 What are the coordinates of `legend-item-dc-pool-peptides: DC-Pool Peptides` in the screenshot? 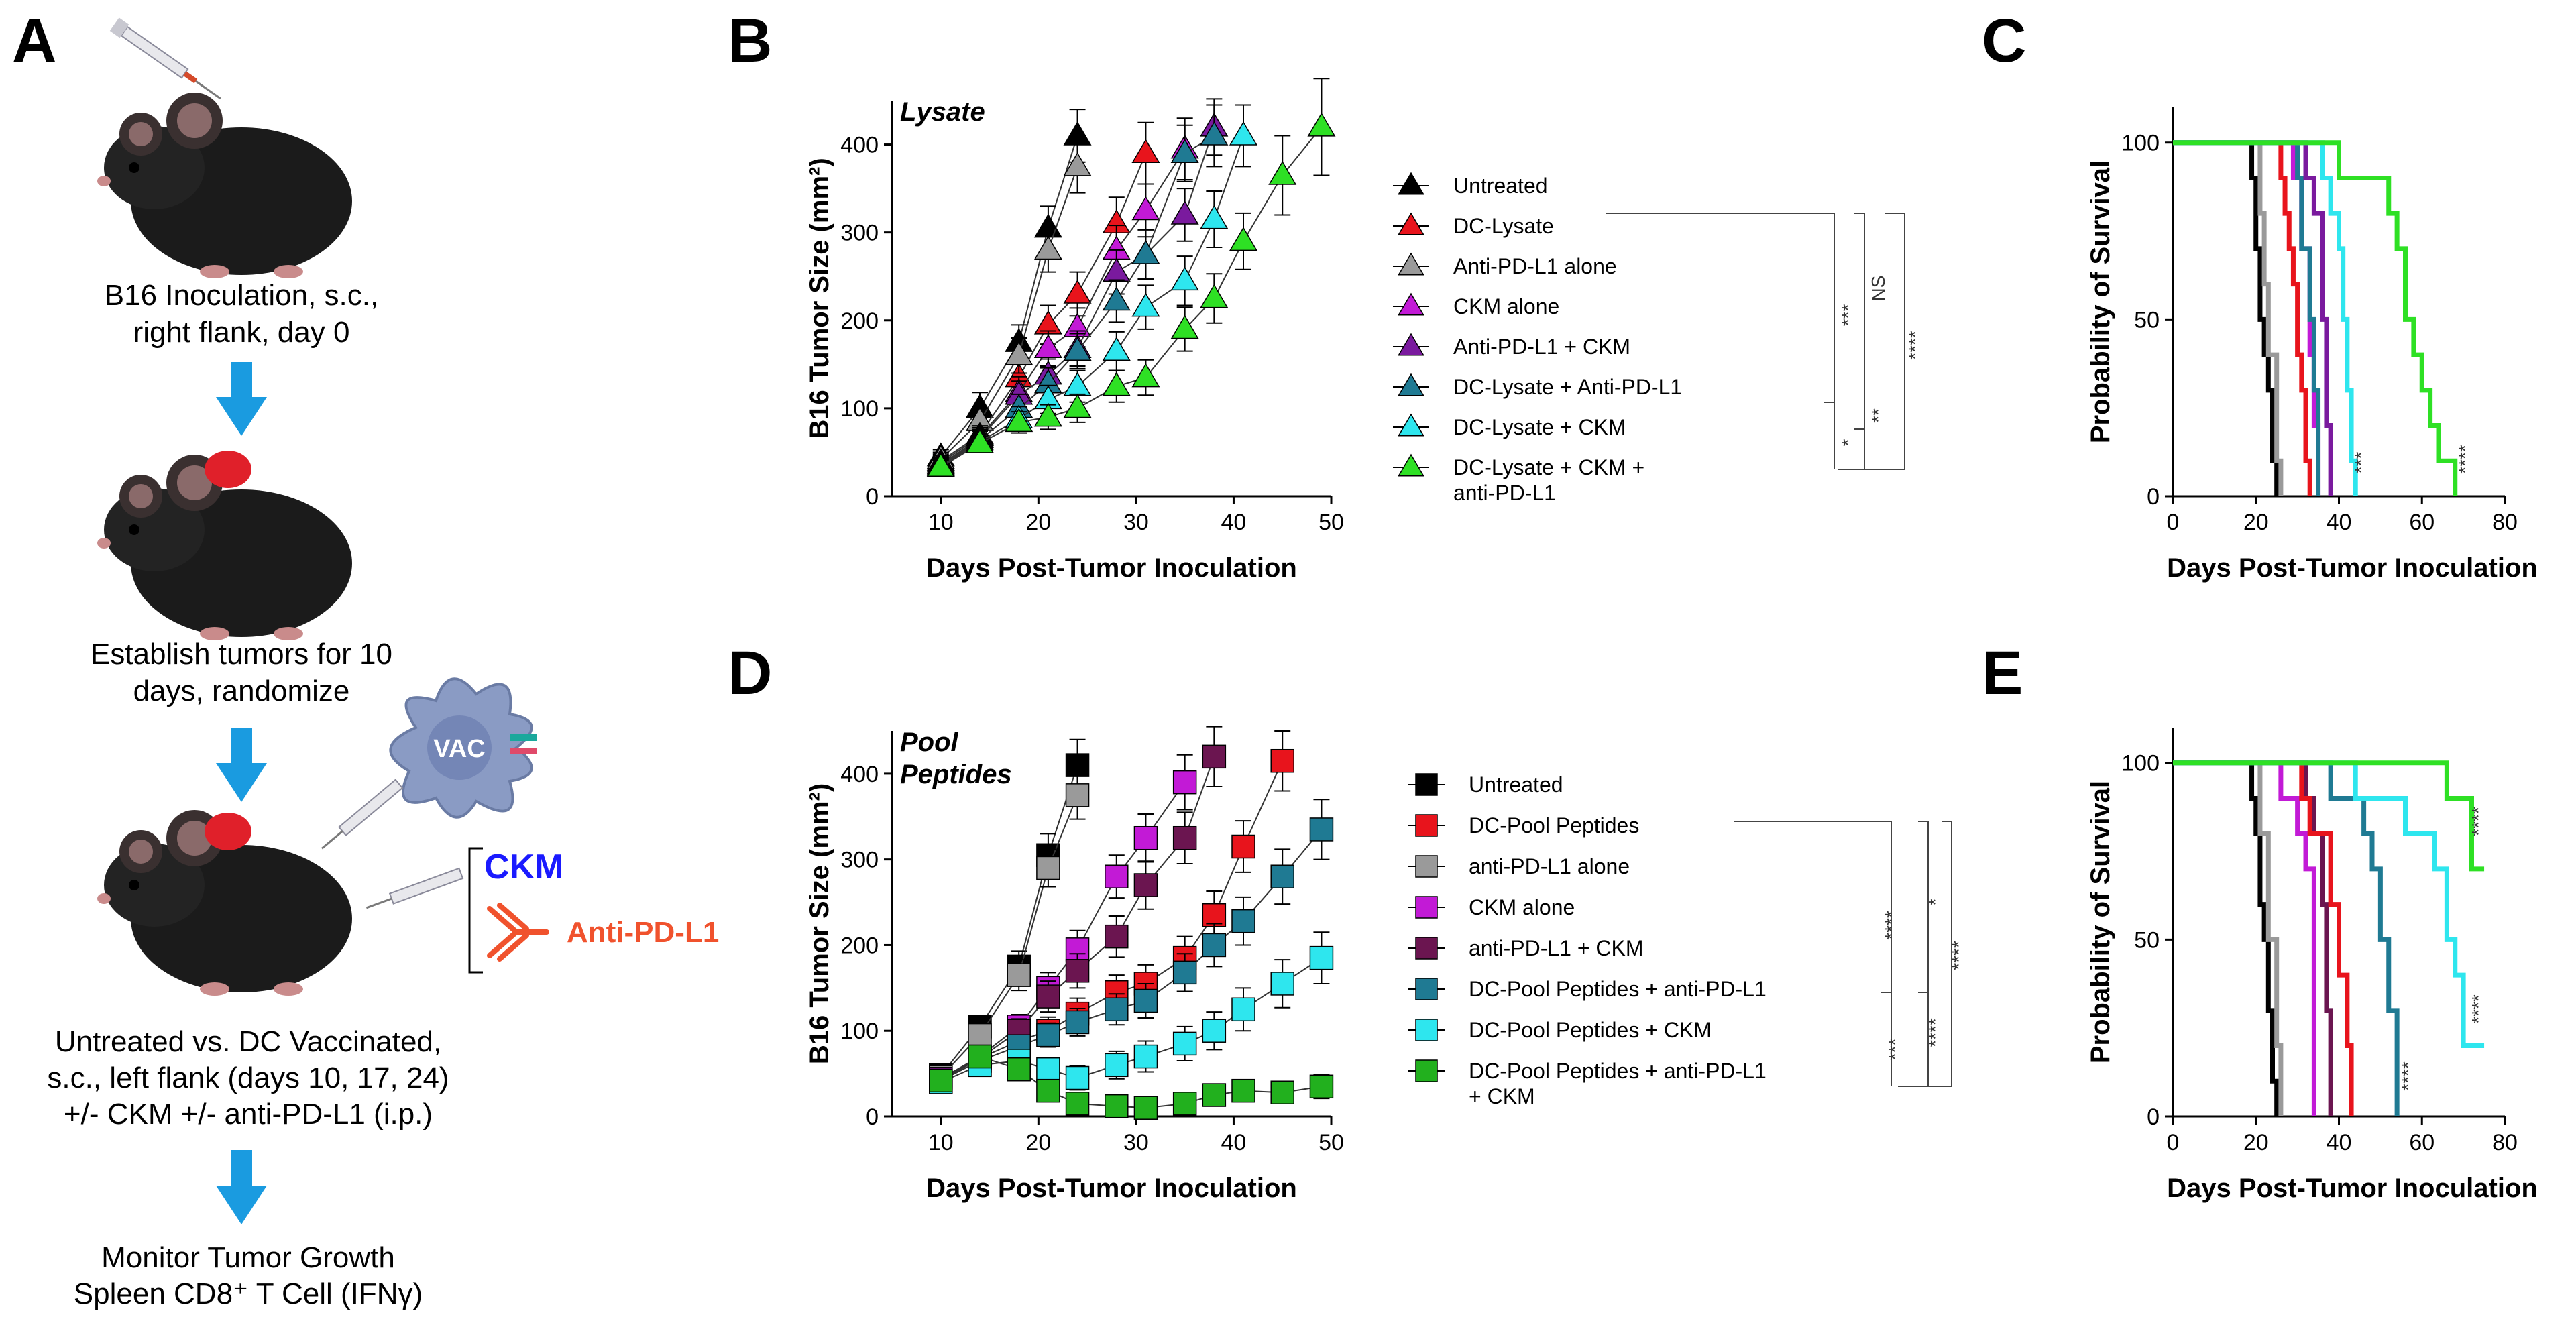 It's located at (1523, 825).